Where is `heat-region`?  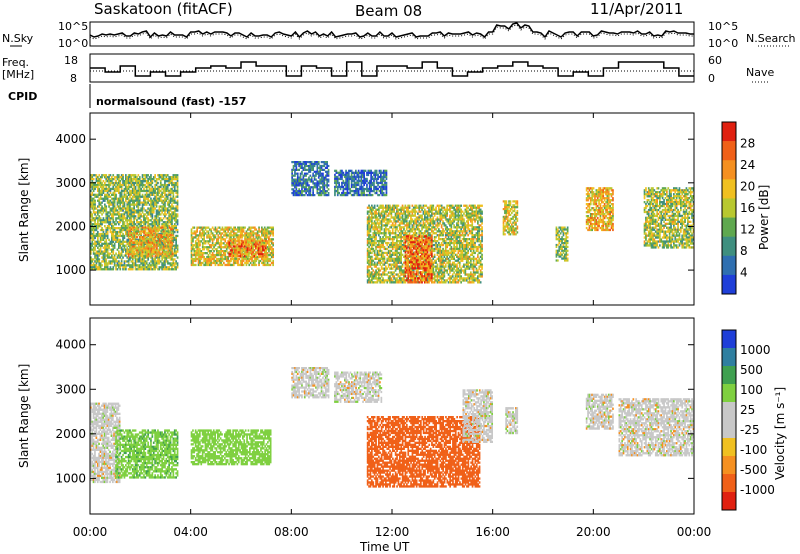
heat-region is located at coordinates (310, 179).